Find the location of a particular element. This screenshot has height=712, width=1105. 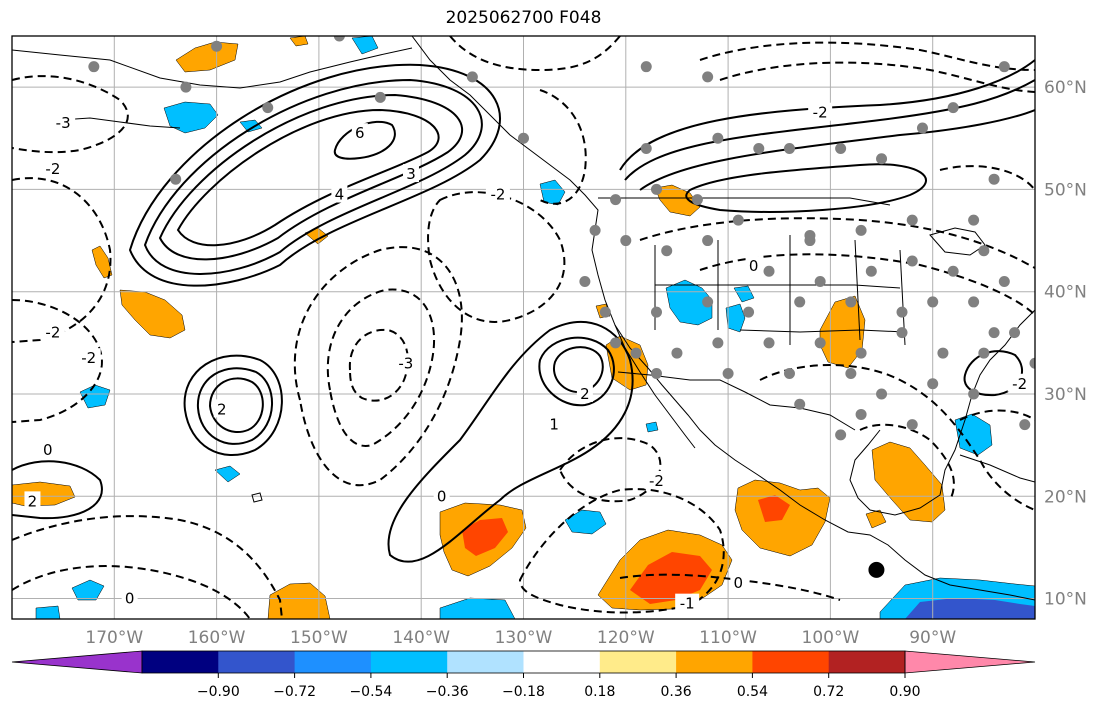

contour-label: -3 is located at coordinates (63, 123).